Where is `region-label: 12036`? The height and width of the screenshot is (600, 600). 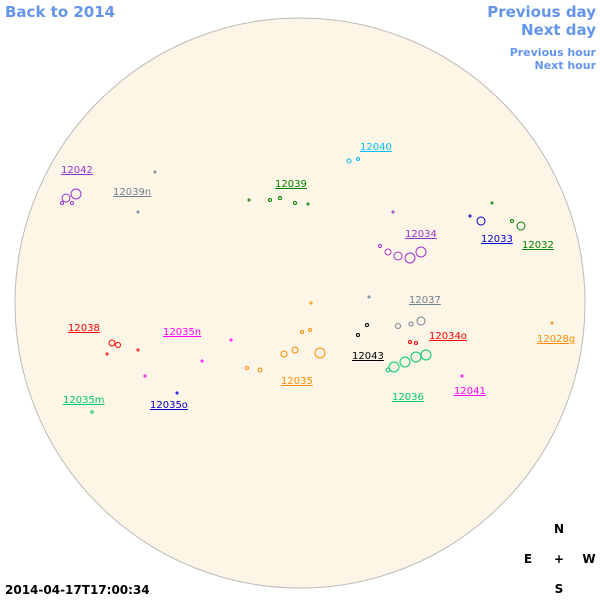
region-label: 12036 is located at coordinates (408, 397).